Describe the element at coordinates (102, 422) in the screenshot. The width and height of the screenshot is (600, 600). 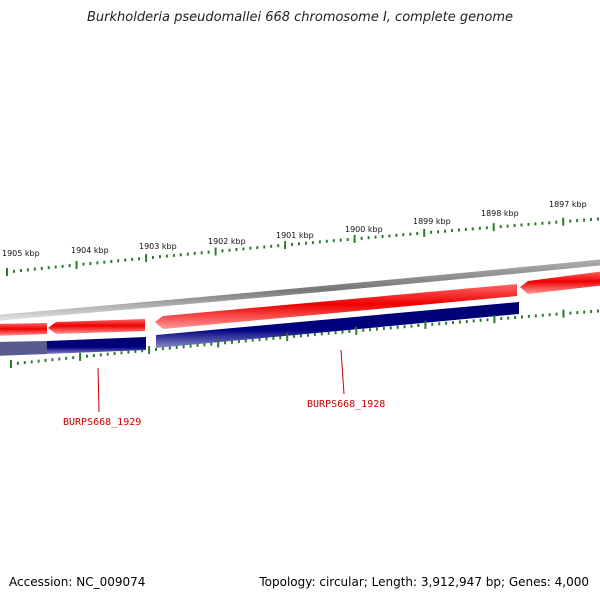
I see `gene-label-1929: BURPS668_1929` at that location.